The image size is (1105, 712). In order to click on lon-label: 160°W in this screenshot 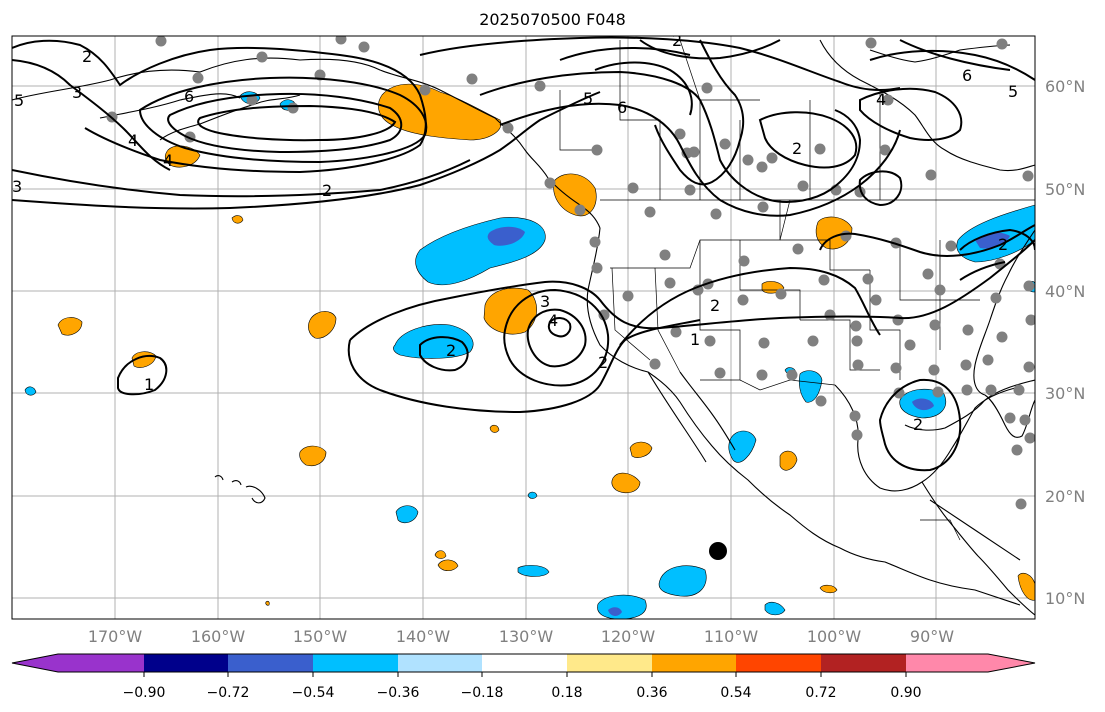, I will do `click(218, 636)`.